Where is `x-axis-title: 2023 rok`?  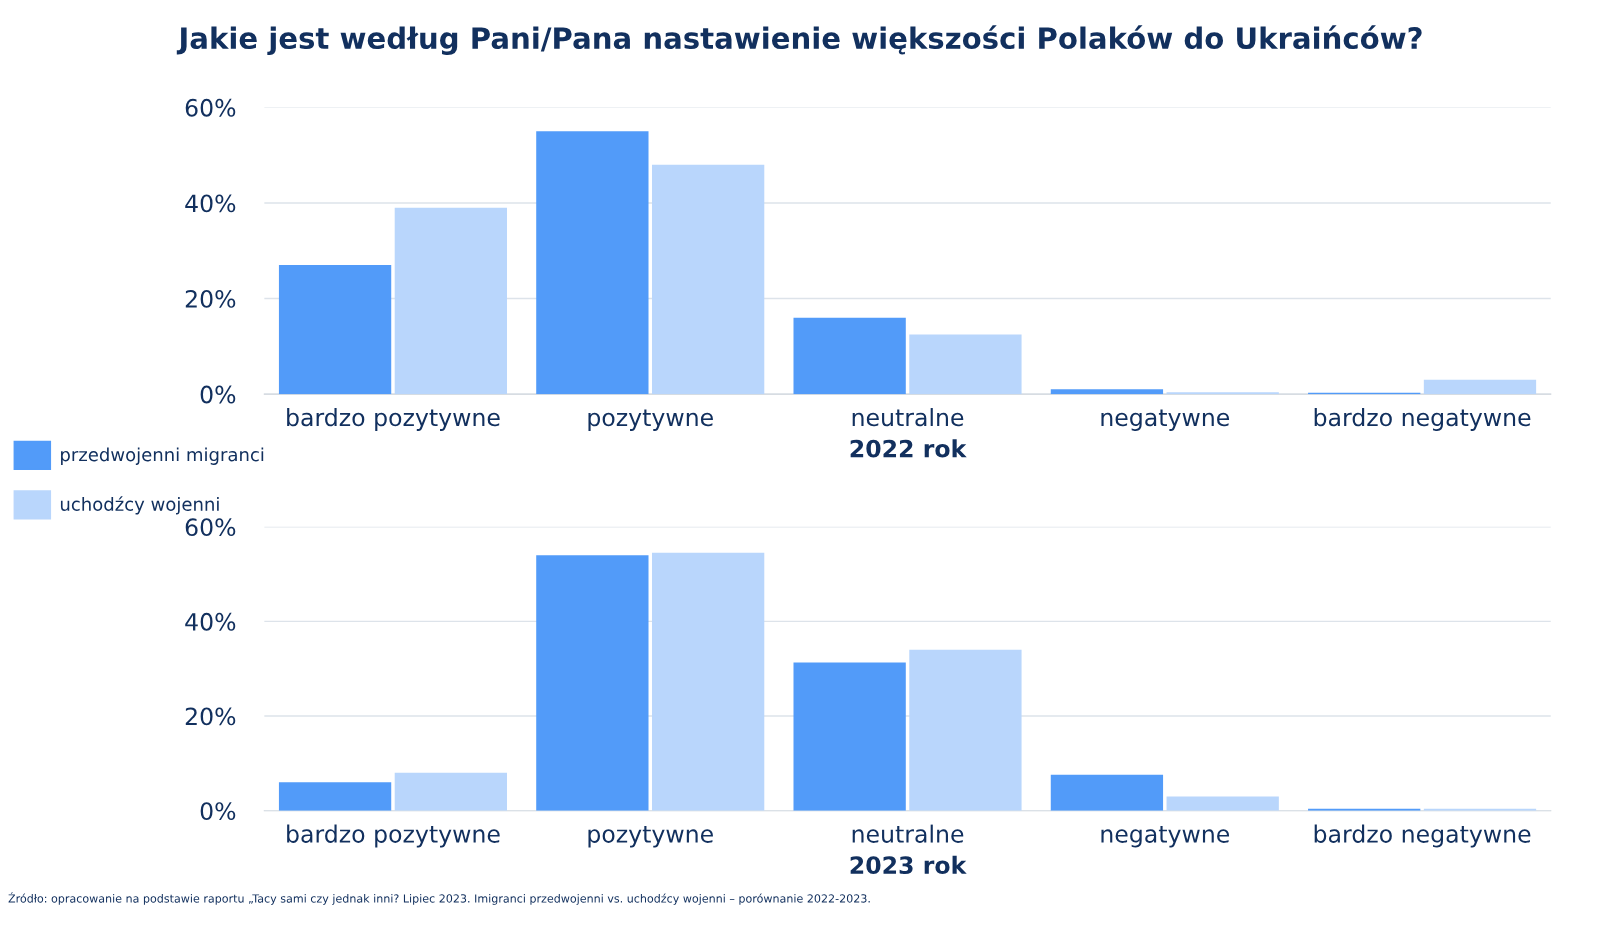 x-axis-title: 2023 rok is located at coordinates (908, 865).